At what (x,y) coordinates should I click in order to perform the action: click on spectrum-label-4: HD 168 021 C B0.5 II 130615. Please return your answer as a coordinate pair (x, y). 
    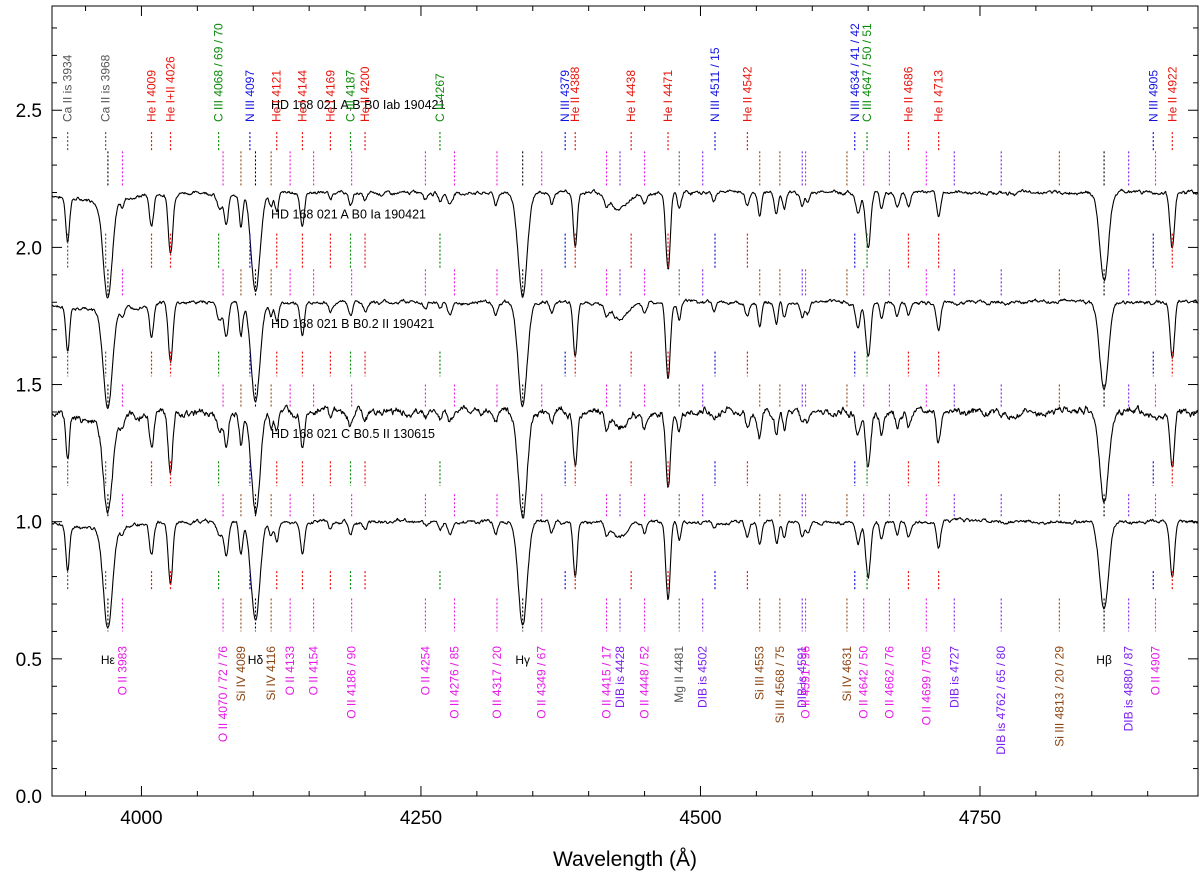
    Looking at the image, I should click on (353, 434).